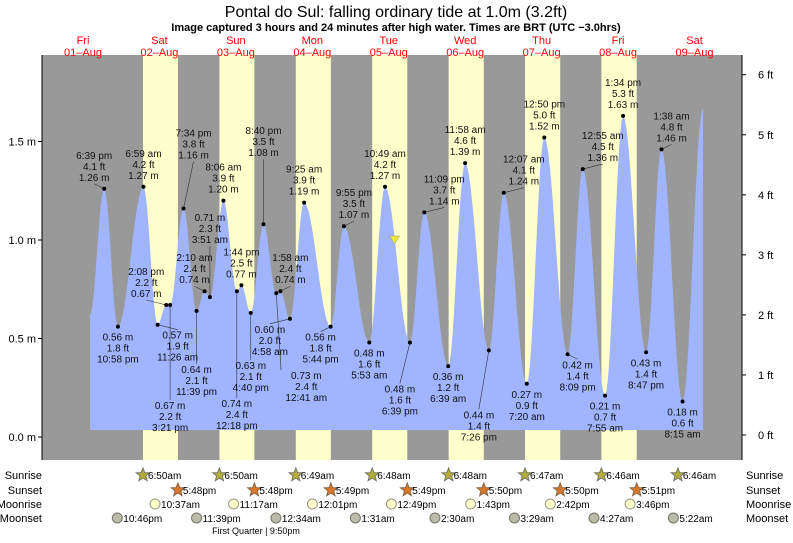 The image size is (793, 543). Describe the element at coordinates (465, 141) in the screenshot. I see `tide-label-ft: 4.6 ft` at that location.